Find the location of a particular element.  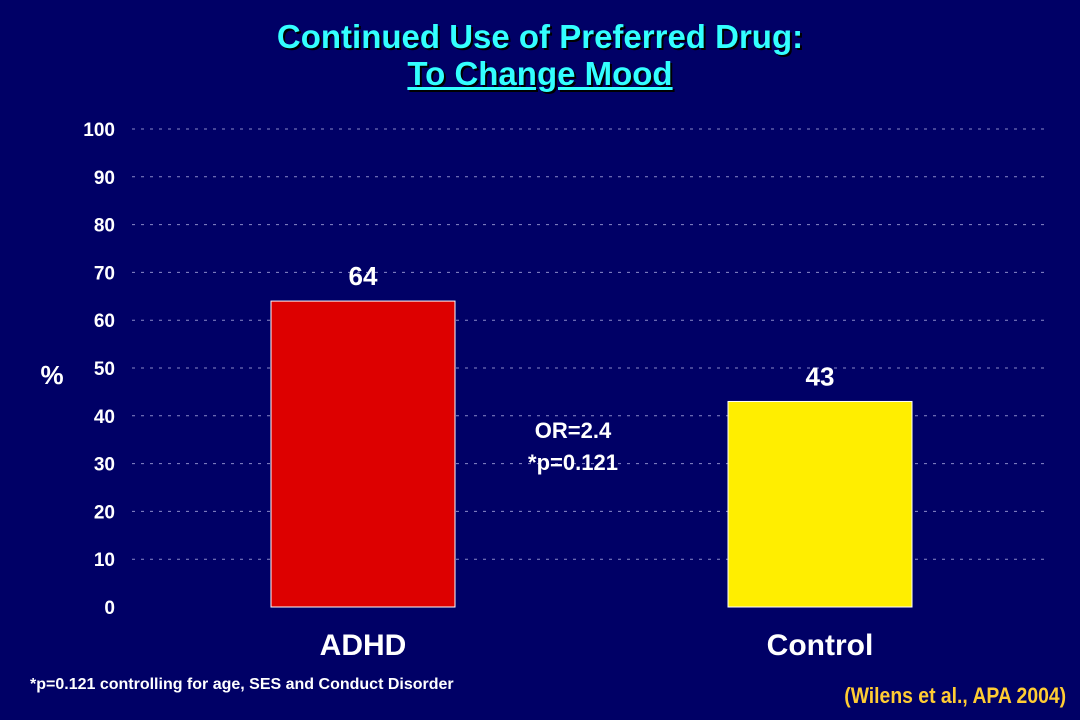

bar-value-label: 64 is located at coordinates (363, 276).